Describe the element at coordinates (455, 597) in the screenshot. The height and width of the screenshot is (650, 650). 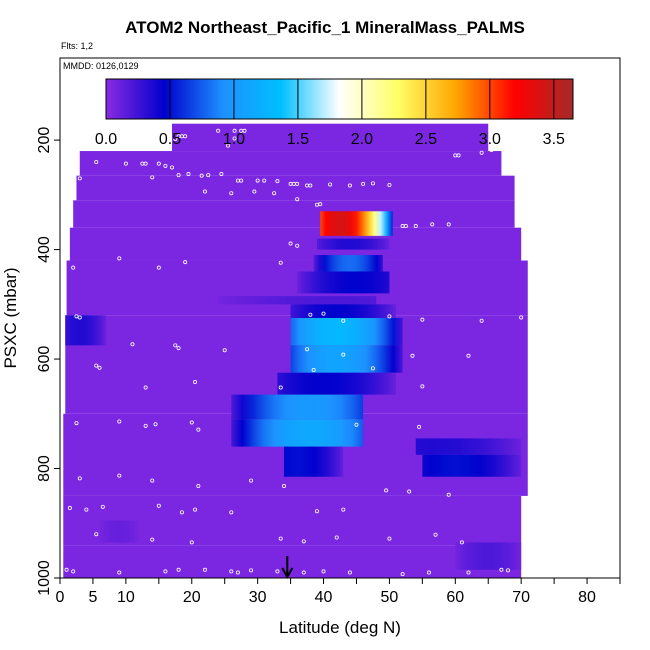
I see `x-tick-label: 60` at that location.